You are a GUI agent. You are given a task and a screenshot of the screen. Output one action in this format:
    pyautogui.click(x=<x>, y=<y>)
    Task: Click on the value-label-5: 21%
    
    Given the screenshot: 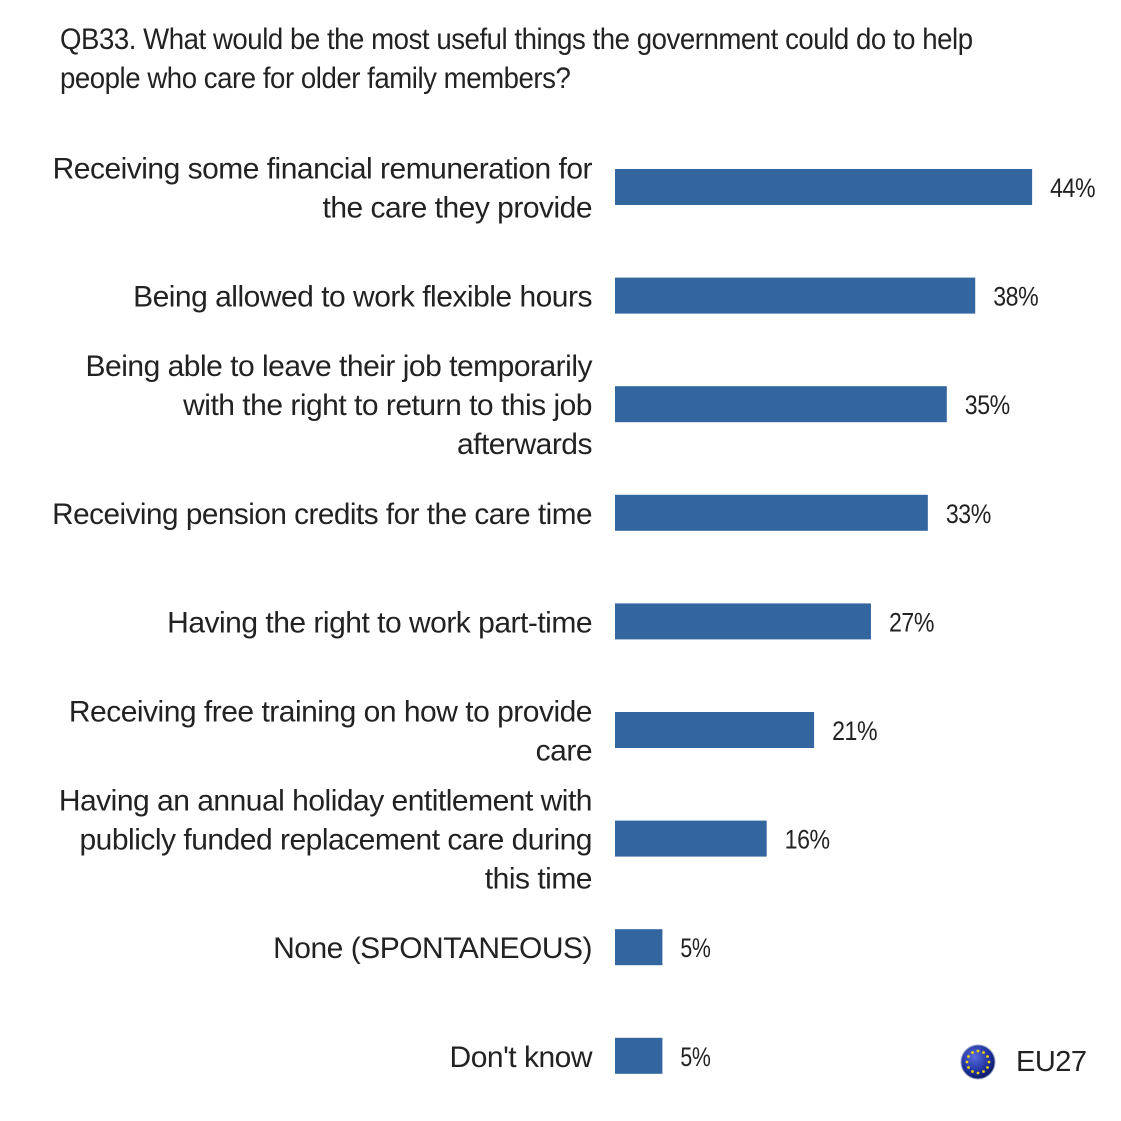 What is the action you would take?
    pyautogui.click(x=854, y=731)
    